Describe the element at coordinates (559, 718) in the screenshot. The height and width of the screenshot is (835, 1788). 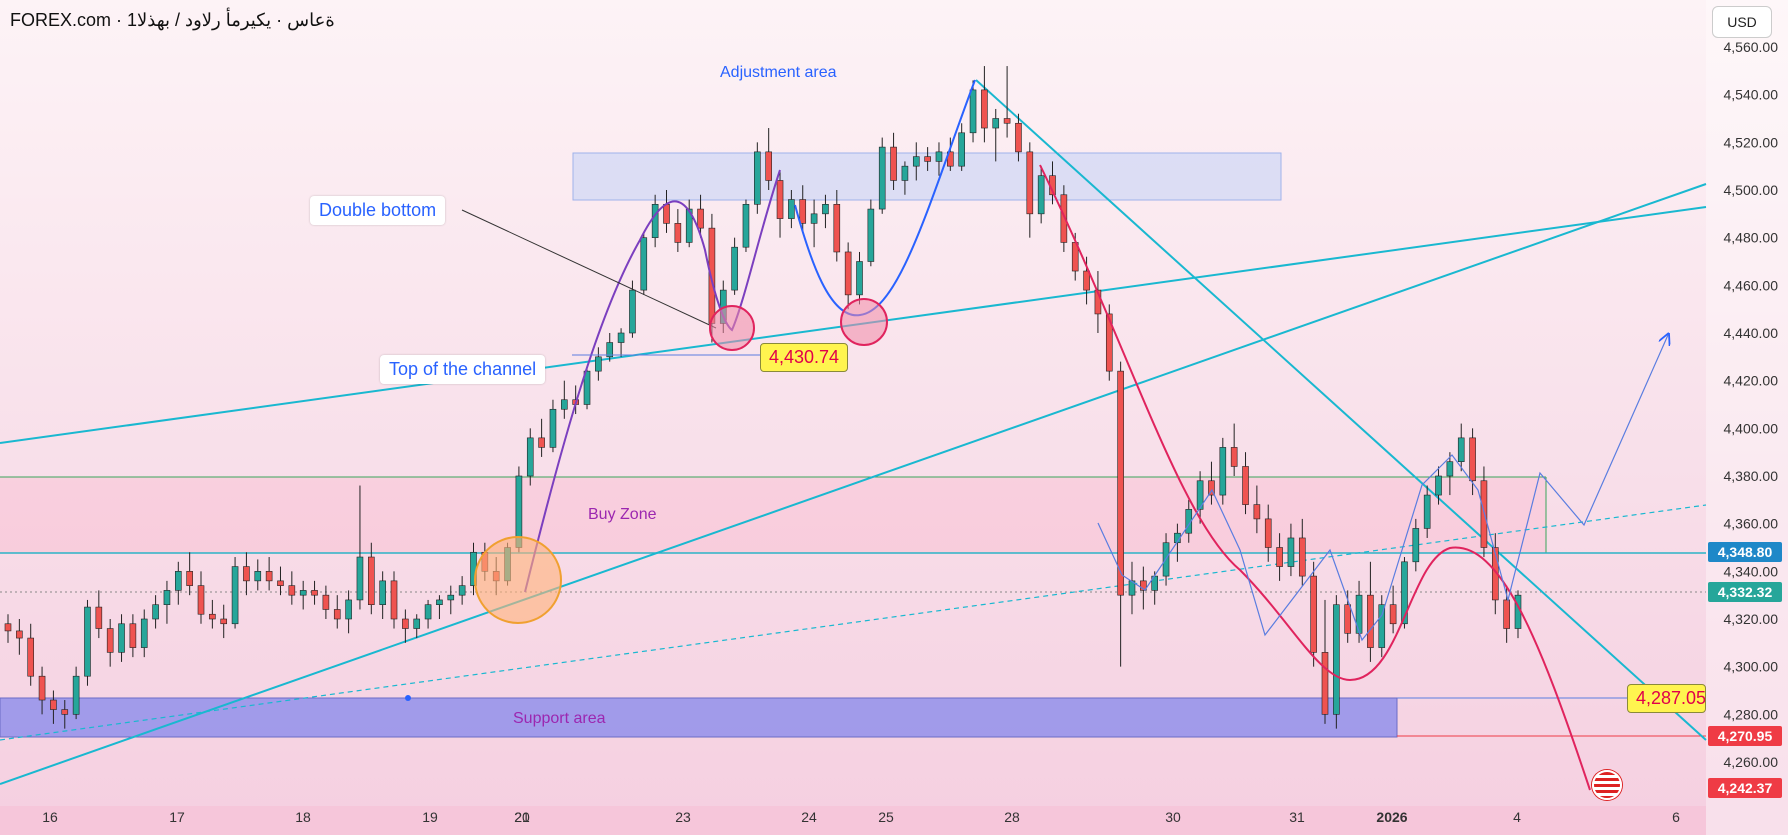
I see `support-area-label: Support area` at that location.